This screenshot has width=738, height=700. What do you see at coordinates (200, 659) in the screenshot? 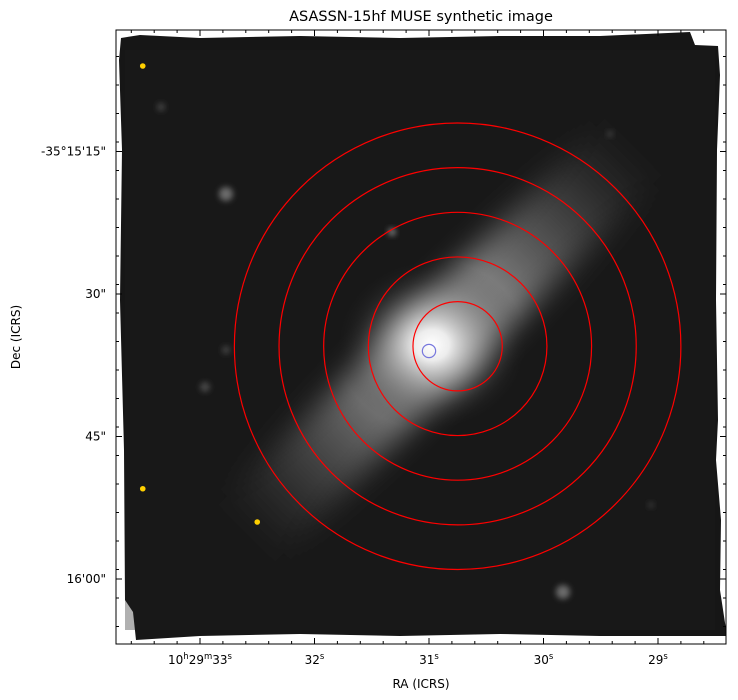
I see `x-tick-label: 10h29m33s` at bounding box center [200, 659].